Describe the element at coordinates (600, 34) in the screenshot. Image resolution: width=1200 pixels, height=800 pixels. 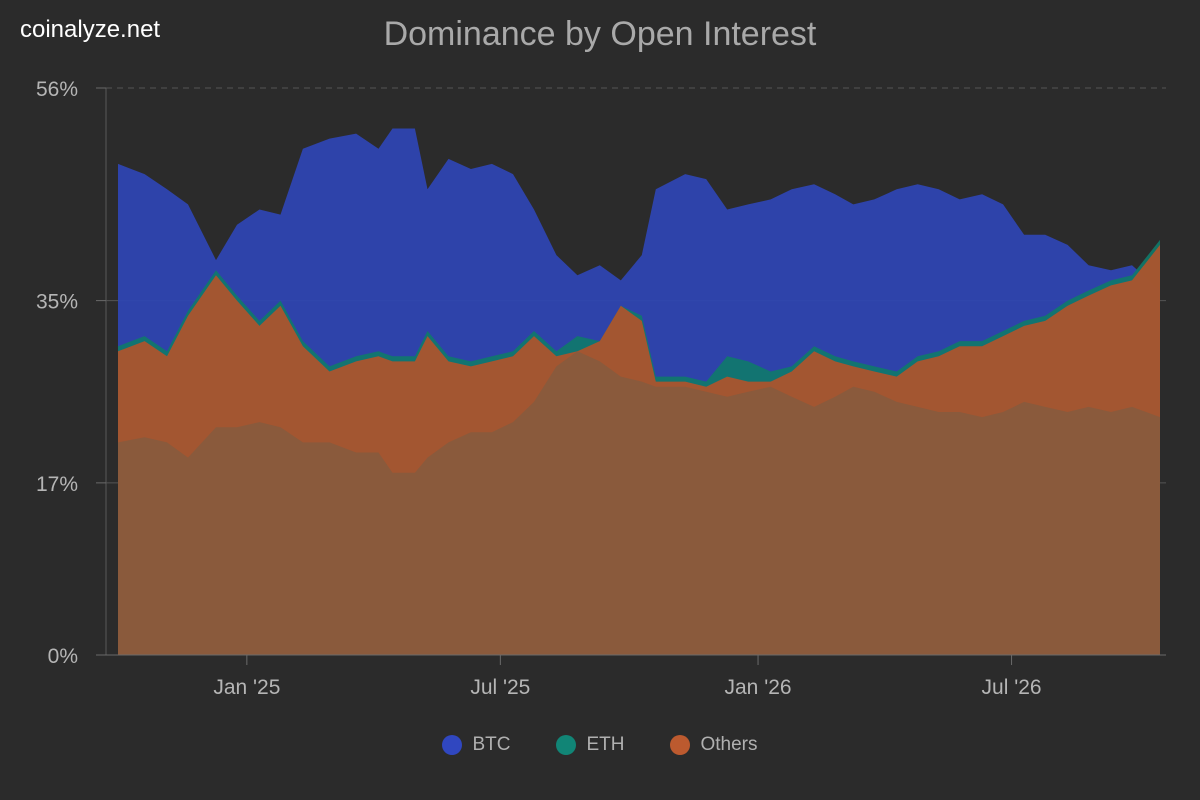
I see `chart-title: Dominance by Open Interest` at that location.